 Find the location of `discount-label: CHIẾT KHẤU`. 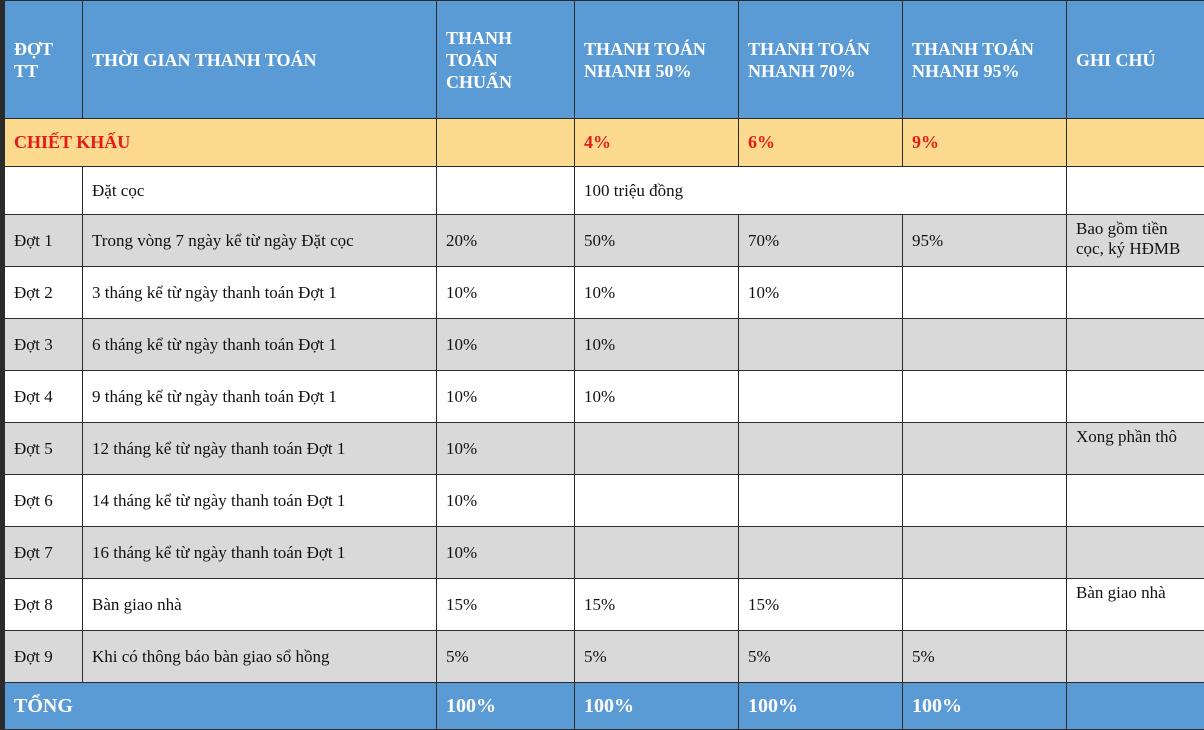

discount-label: CHIẾT KHẤU is located at coordinates (220, 143).